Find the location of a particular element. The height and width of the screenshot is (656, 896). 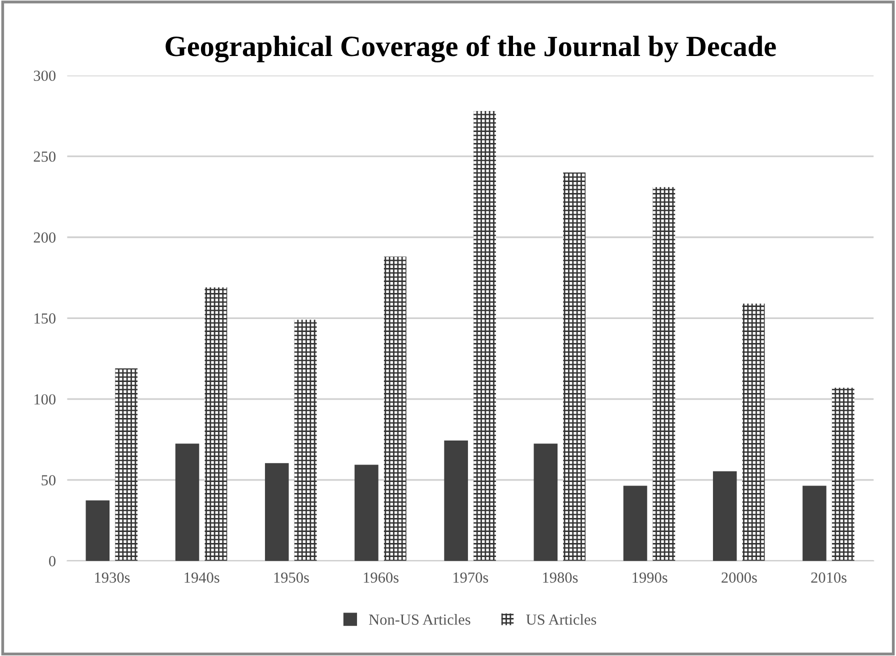

chart-title: Geographical Coverage of the Journal by Decade is located at coordinates (471, 48).